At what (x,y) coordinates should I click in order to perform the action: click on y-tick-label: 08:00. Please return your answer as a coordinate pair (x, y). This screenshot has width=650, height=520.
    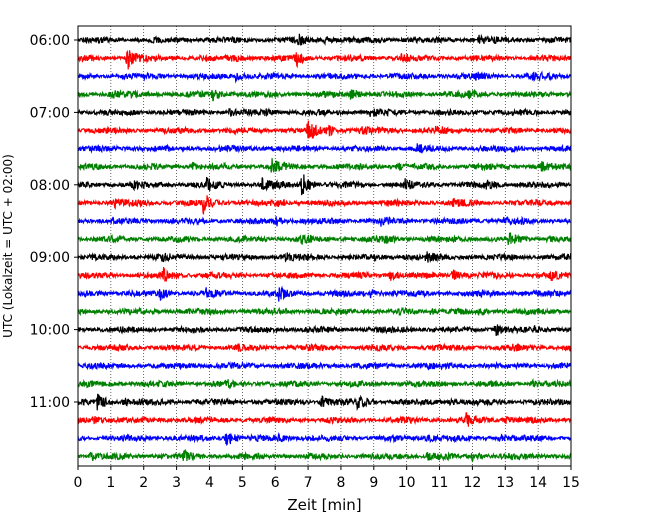
    Looking at the image, I should click on (50, 186).